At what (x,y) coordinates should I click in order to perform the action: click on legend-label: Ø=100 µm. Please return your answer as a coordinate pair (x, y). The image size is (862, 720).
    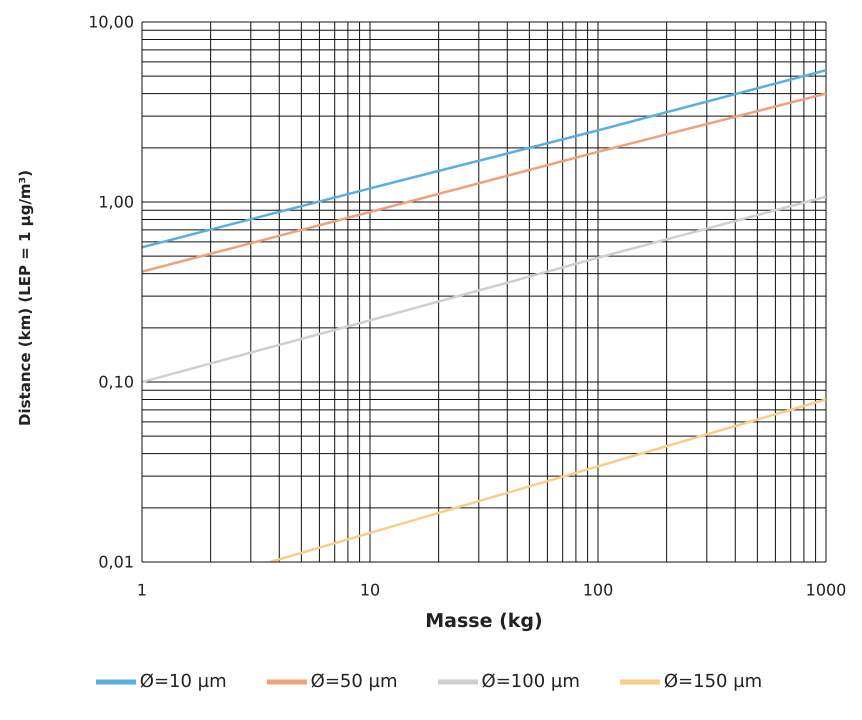
    Looking at the image, I should click on (531, 681).